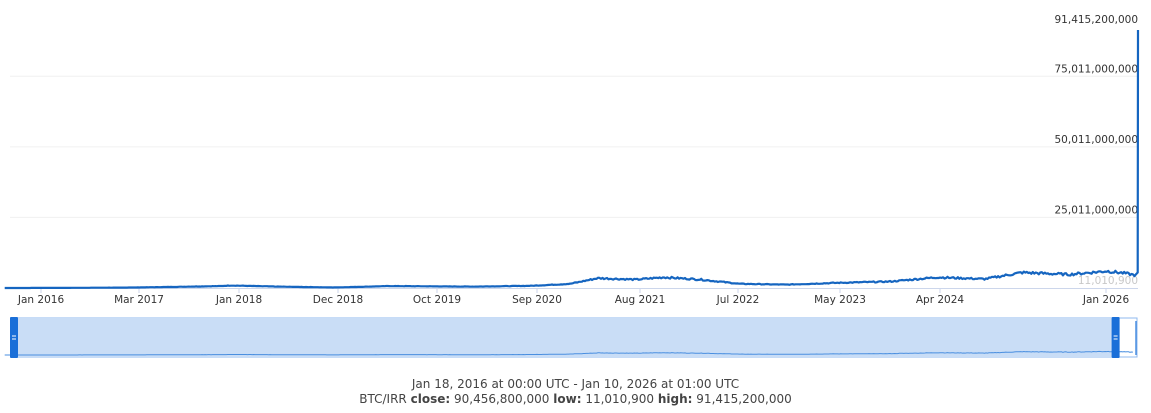 The width and height of the screenshot is (1151, 413). What do you see at coordinates (620, 399) in the screenshot?
I see `low-value: 11,010,900` at bounding box center [620, 399].